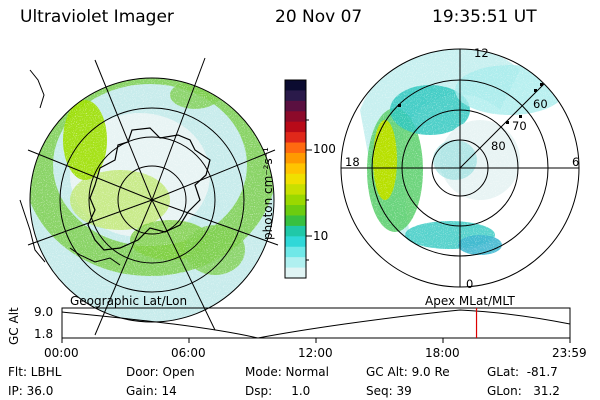 This screenshot has width=600, height=400. What do you see at coordinates (576, 162) in the screenshot?
I see `mlt-label-6: 6` at bounding box center [576, 162].